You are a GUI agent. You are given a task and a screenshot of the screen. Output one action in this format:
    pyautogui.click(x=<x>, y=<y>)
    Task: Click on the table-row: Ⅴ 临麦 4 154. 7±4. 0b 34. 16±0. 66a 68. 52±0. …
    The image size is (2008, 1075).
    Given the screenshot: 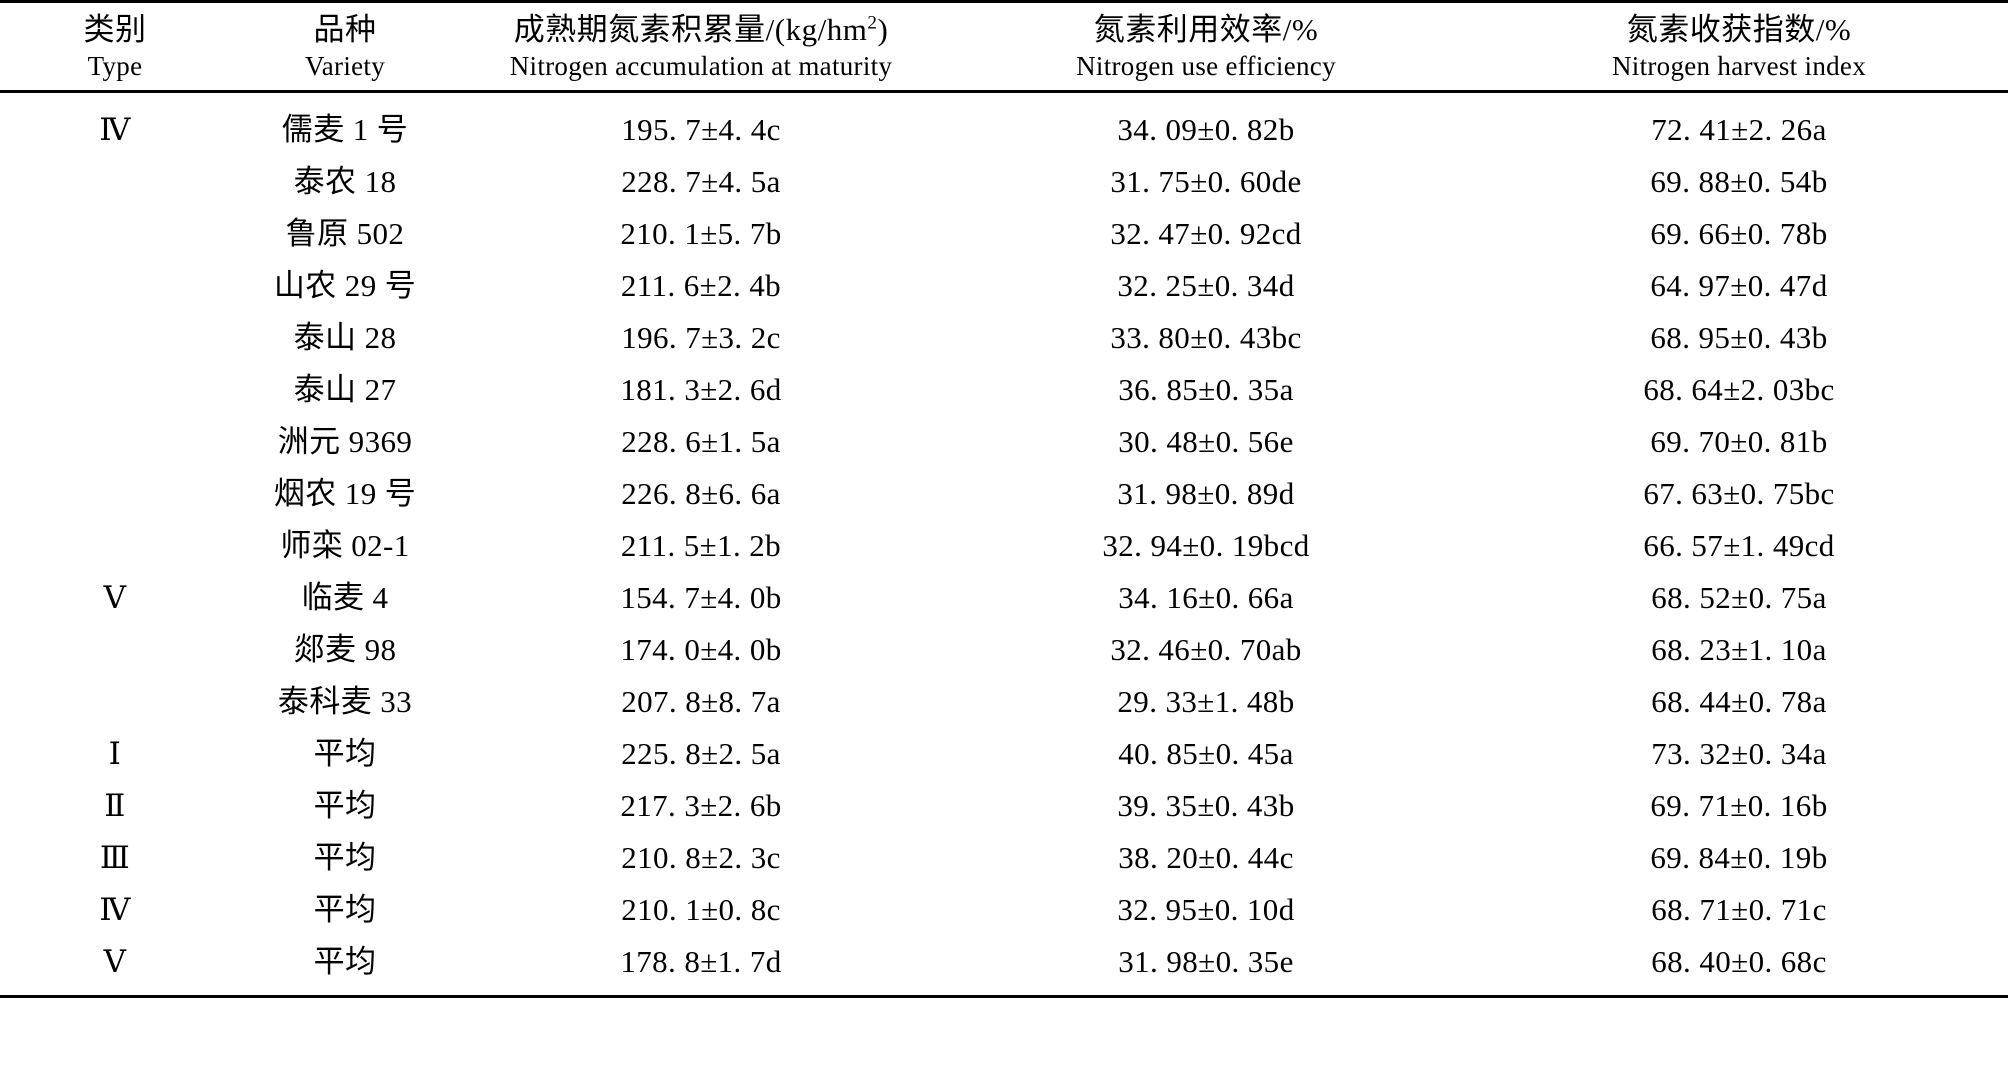 What is the action you would take?
    pyautogui.click(x=1004, y=597)
    